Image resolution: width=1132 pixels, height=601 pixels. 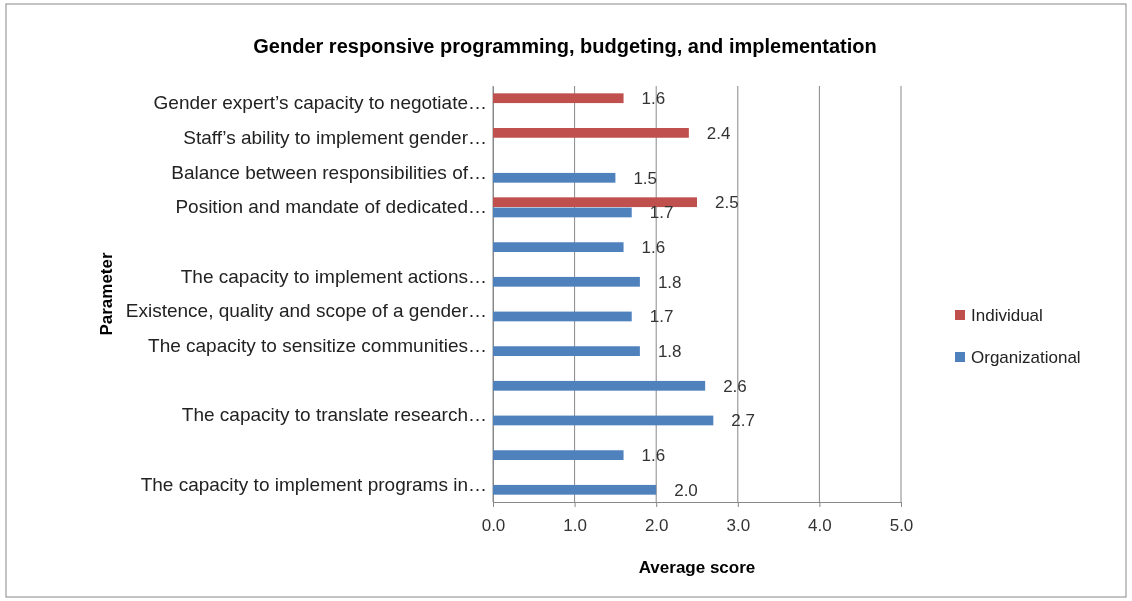 What do you see at coordinates (106, 294) in the screenshot?
I see `y-axis-title: Parameter` at bounding box center [106, 294].